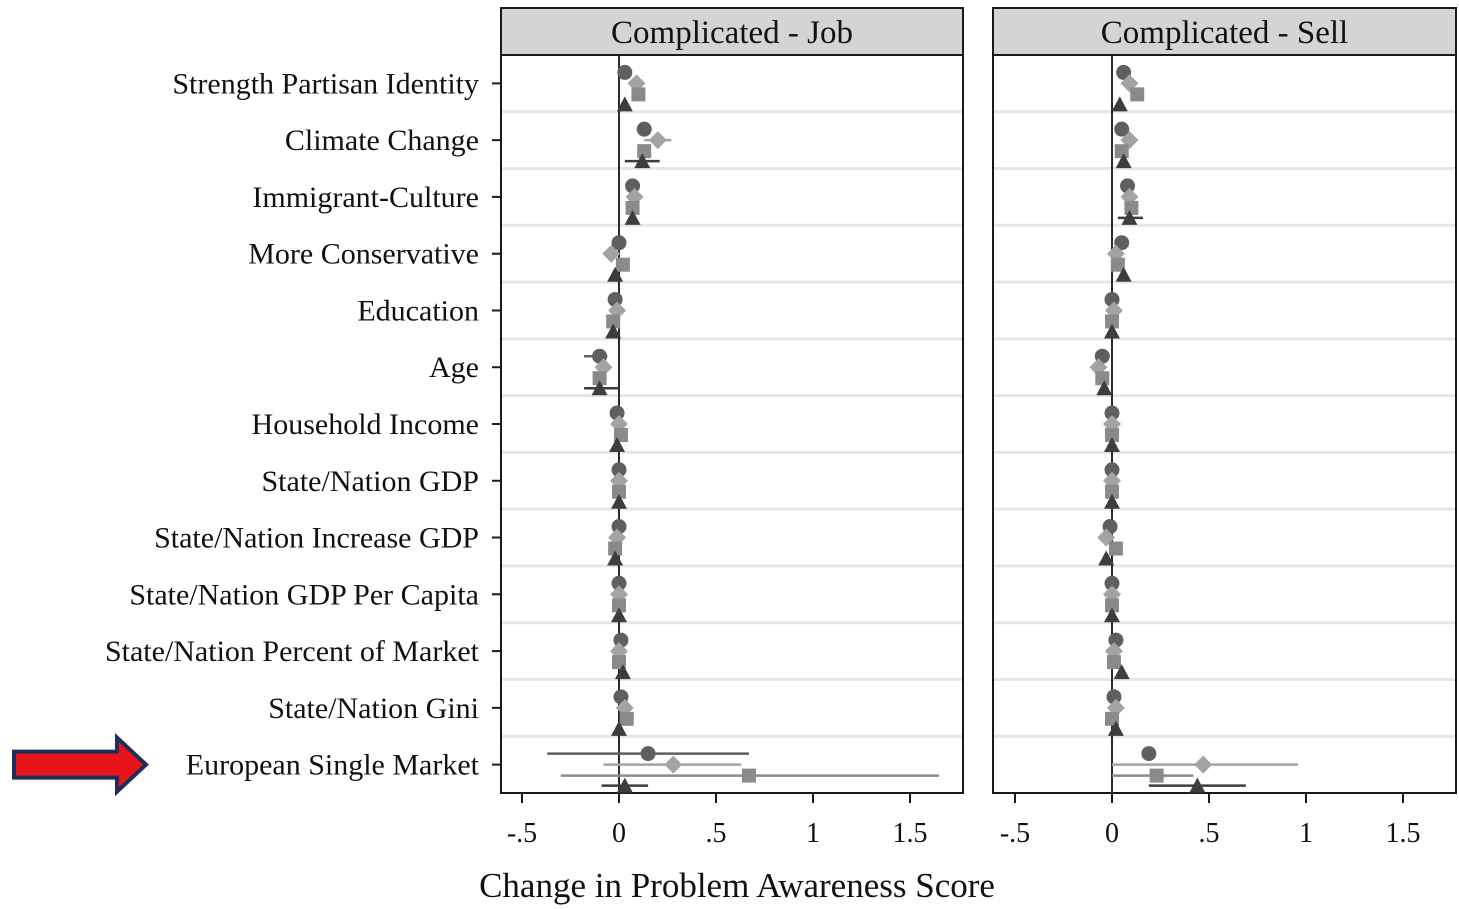 This screenshot has width=1459, height=909. I want to click on category-label: Strength Partisan Identity, so click(325, 83).